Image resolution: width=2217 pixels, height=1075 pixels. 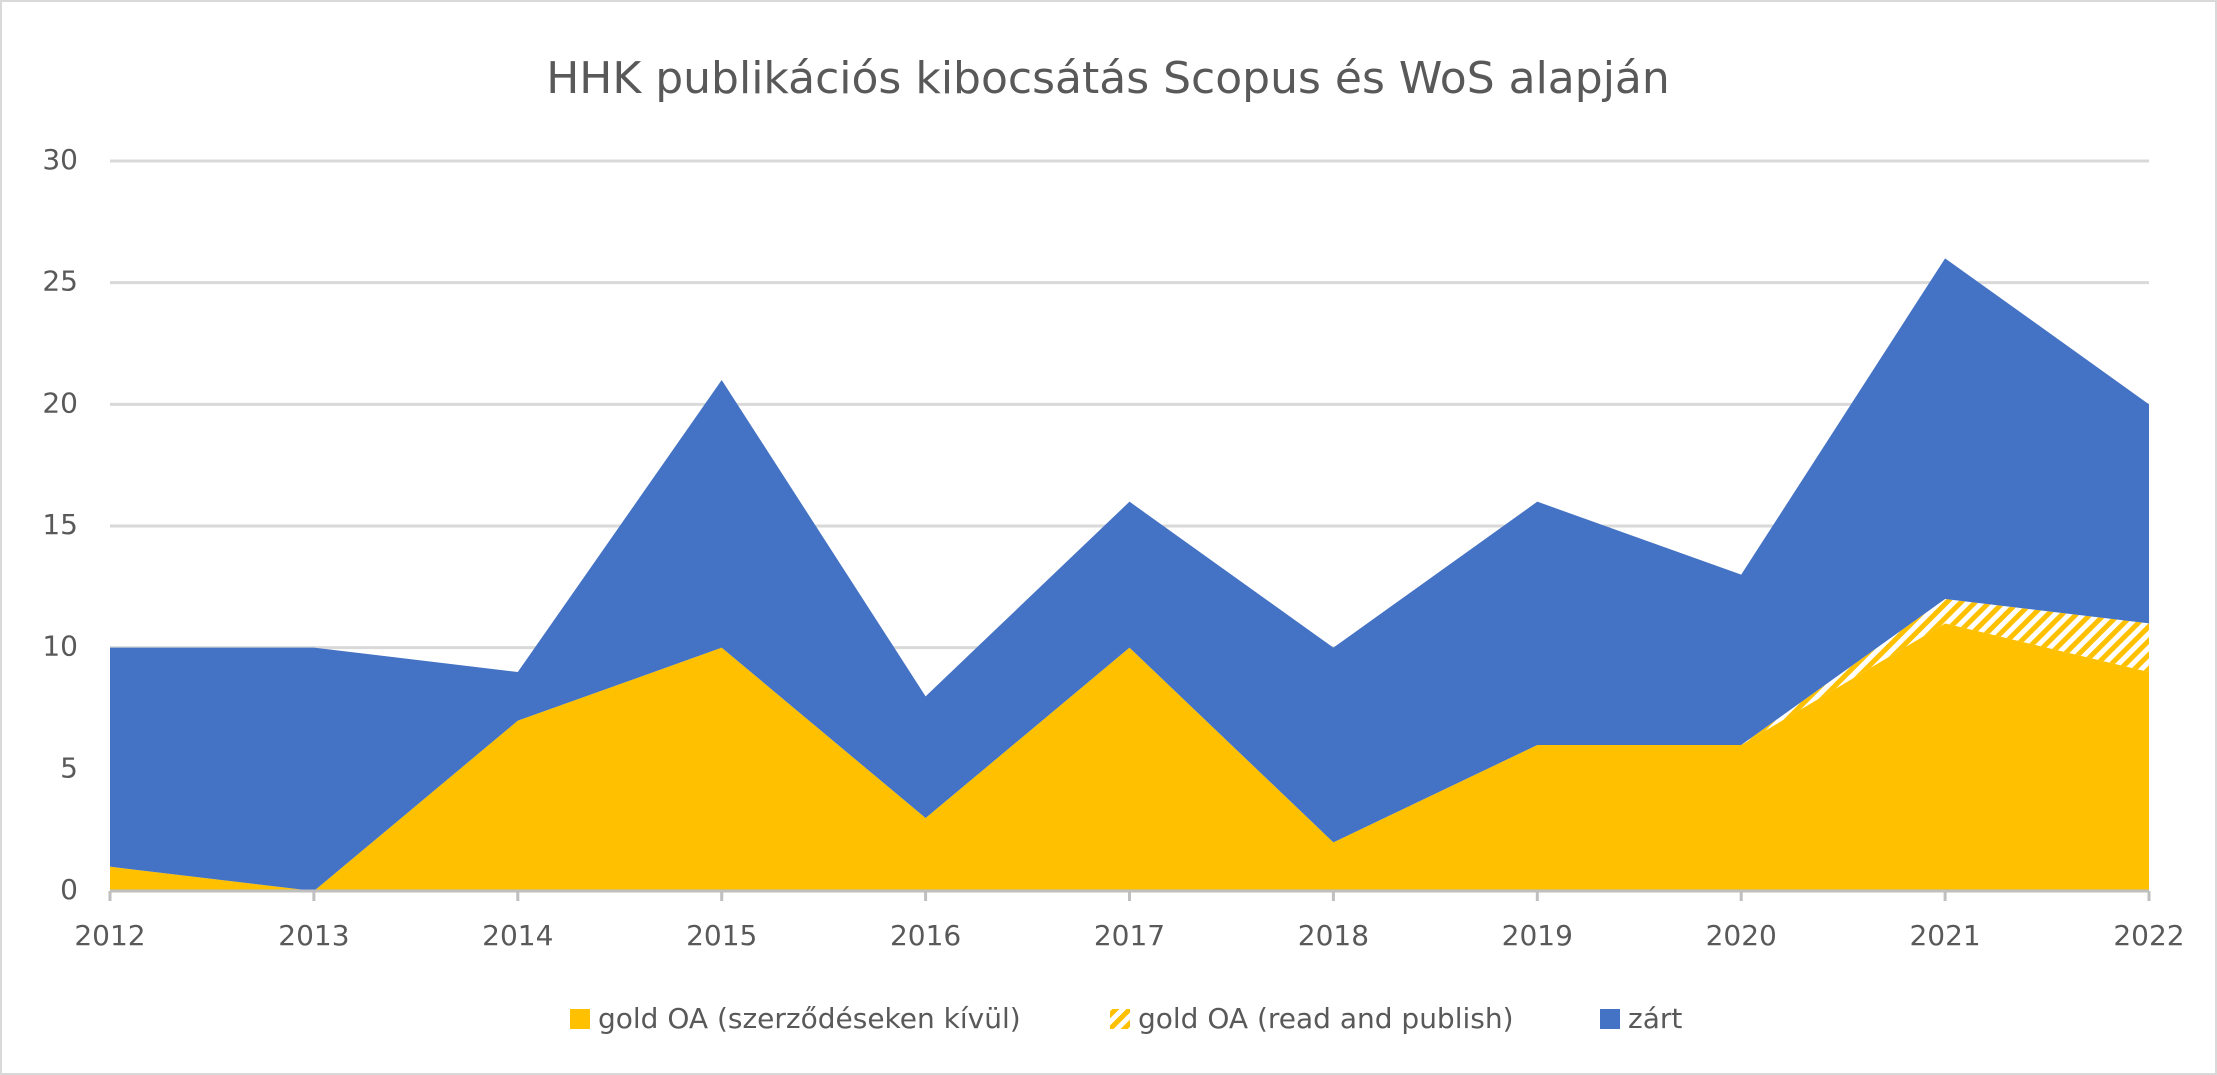 What do you see at coordinates (60, 402) in the screenshot?
I see `y-tick-label: 20` at bounding box center [60, 402].